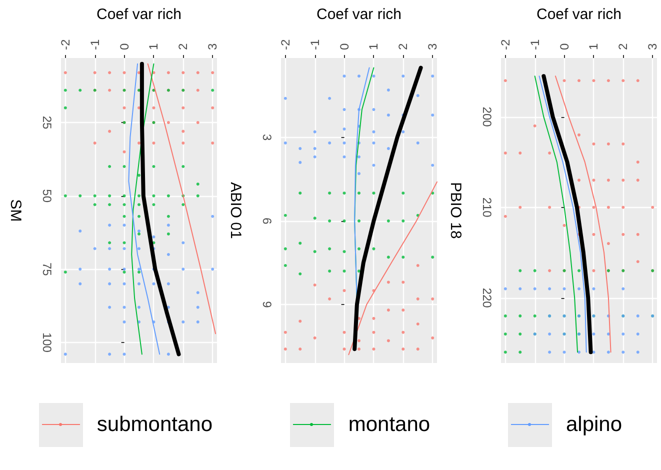 Image resolution: width=661 pixels, height=470 pixels. I want to click on x-tick-label: -2, so click(505, 44).